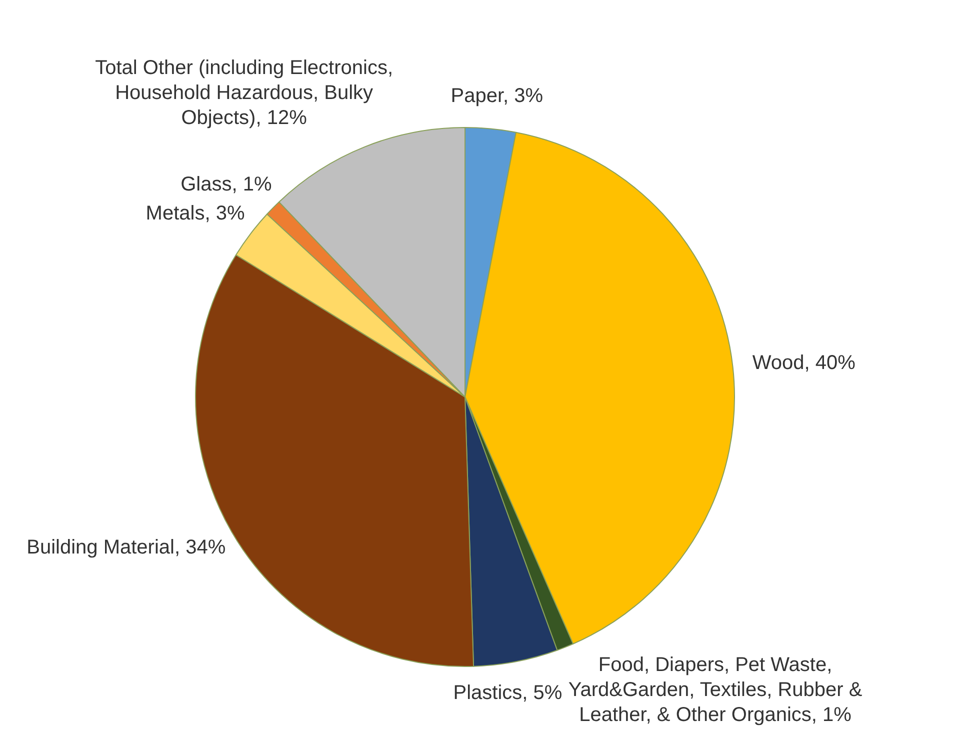 Image resolution: width=969 pixels, height=730 pixels. I want to click on slice-label: Building Material, 34%, so click(126, 547).